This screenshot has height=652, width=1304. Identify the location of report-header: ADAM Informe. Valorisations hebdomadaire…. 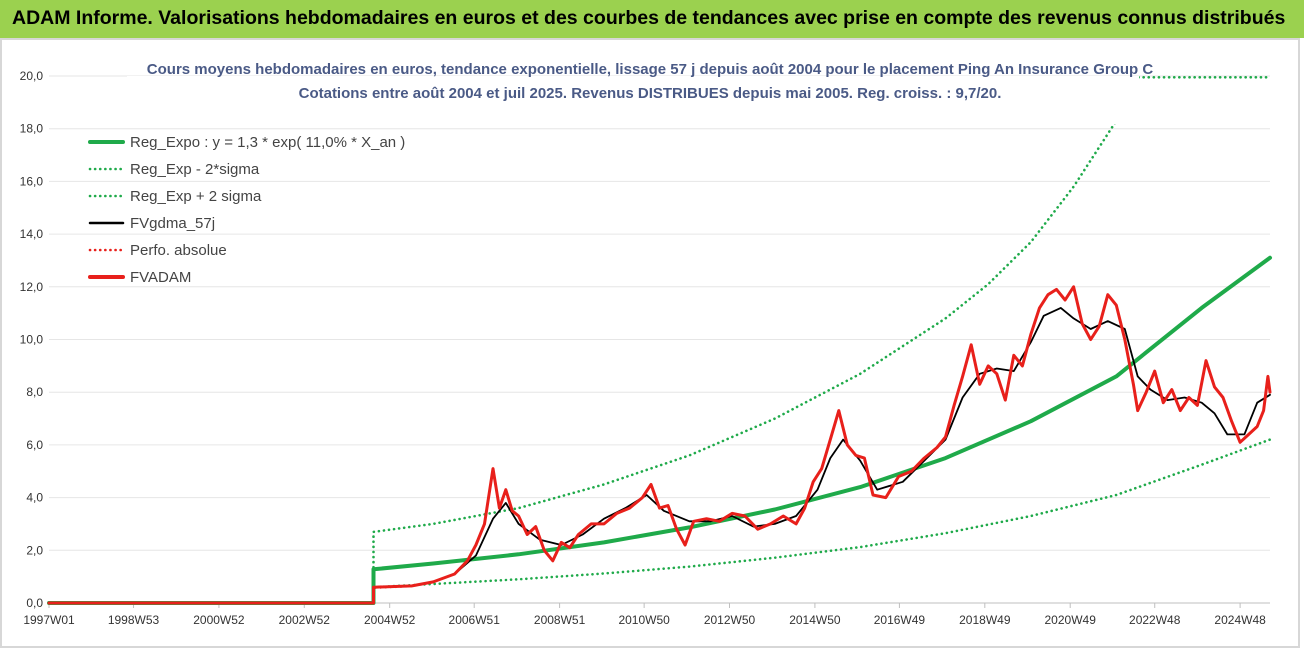
(652, 19).